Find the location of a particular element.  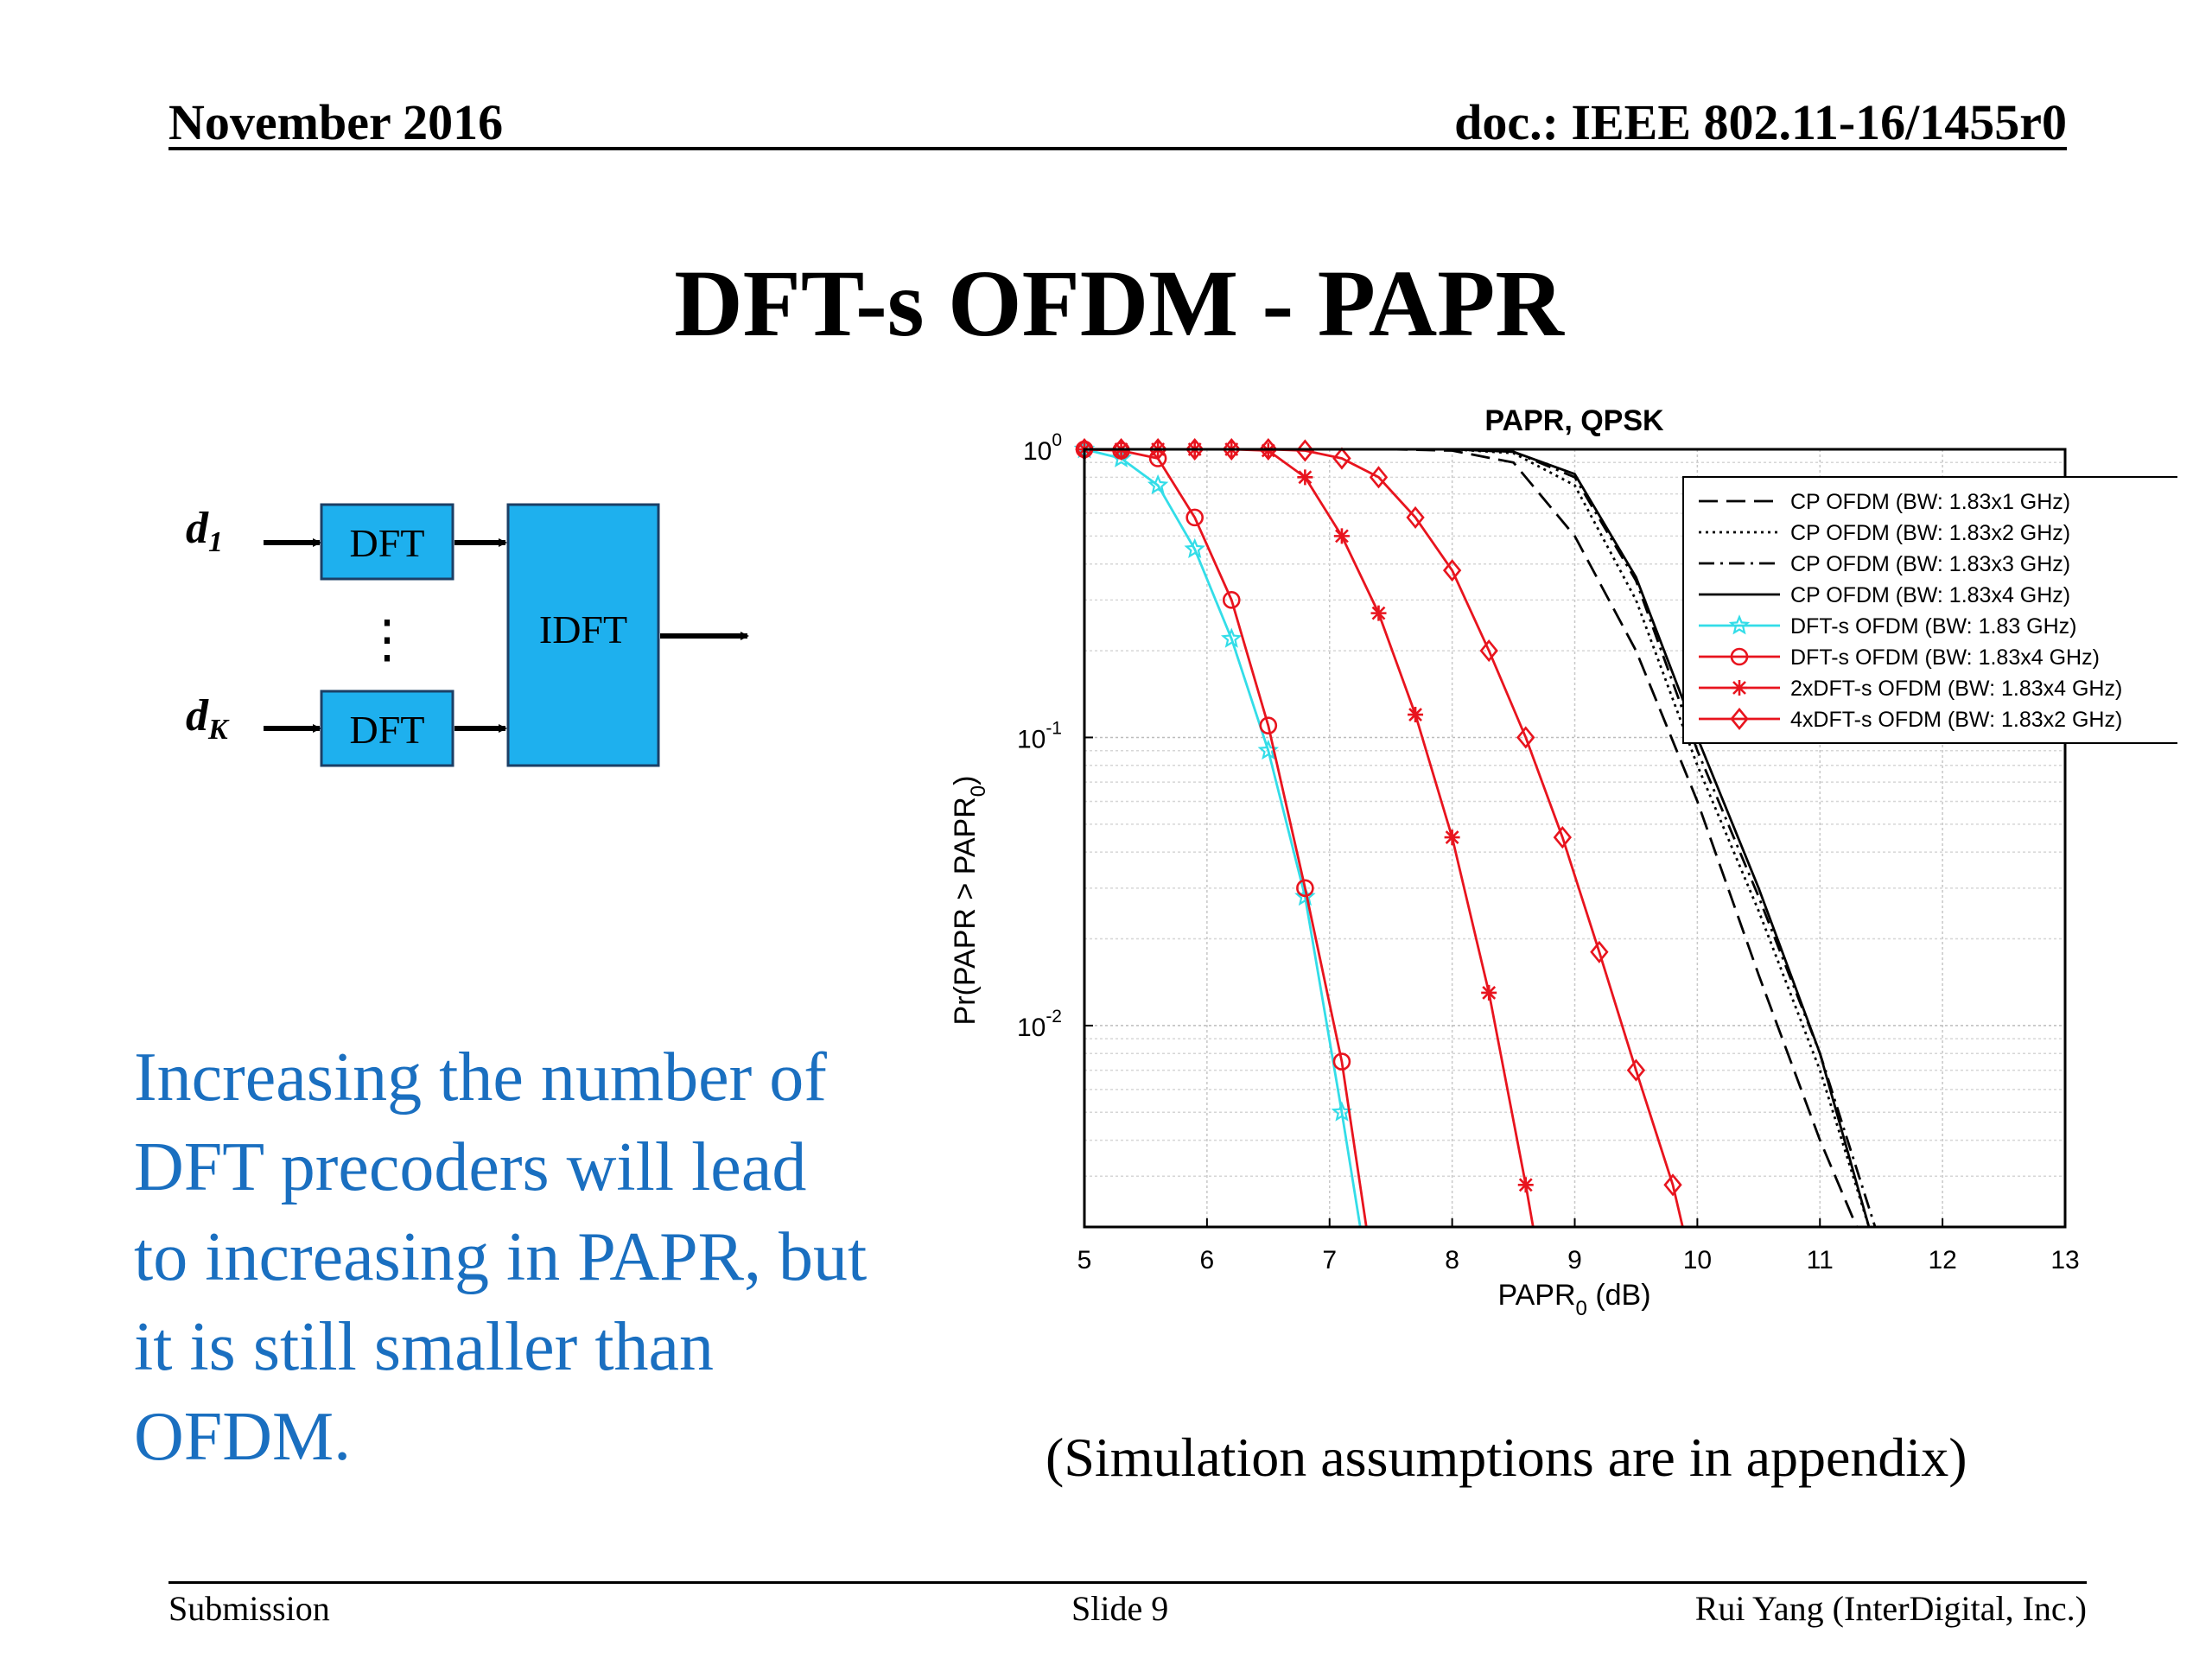

legend-label: CP OFDM (BW: 1.83x4 GHz) is located at coordinates (1930, 595).